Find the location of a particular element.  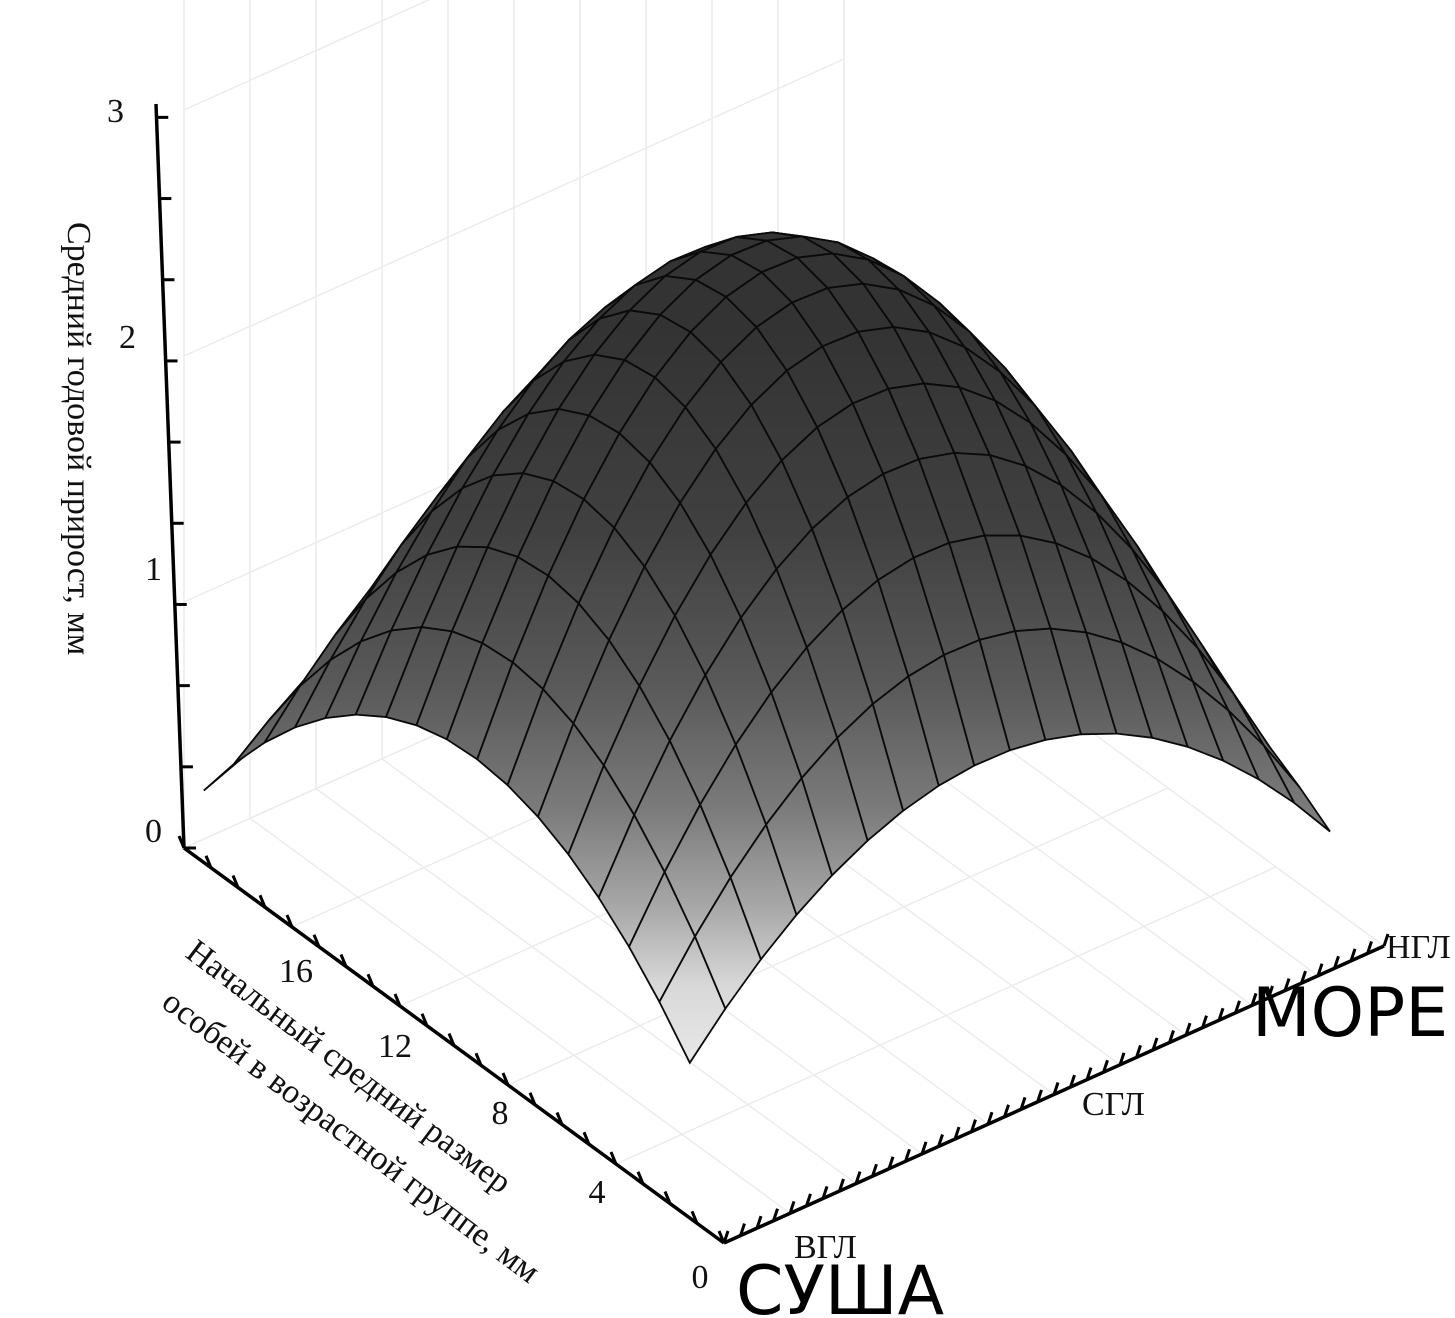

depth-tick-label-sgl: СГЛ is located at coordinates (1113, 1104).